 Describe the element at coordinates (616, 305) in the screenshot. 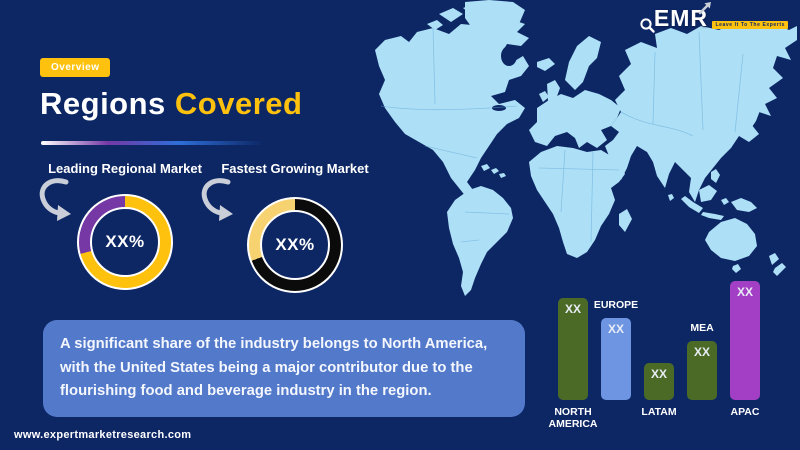

I see `bar-category-label: EUROPE` at that location.